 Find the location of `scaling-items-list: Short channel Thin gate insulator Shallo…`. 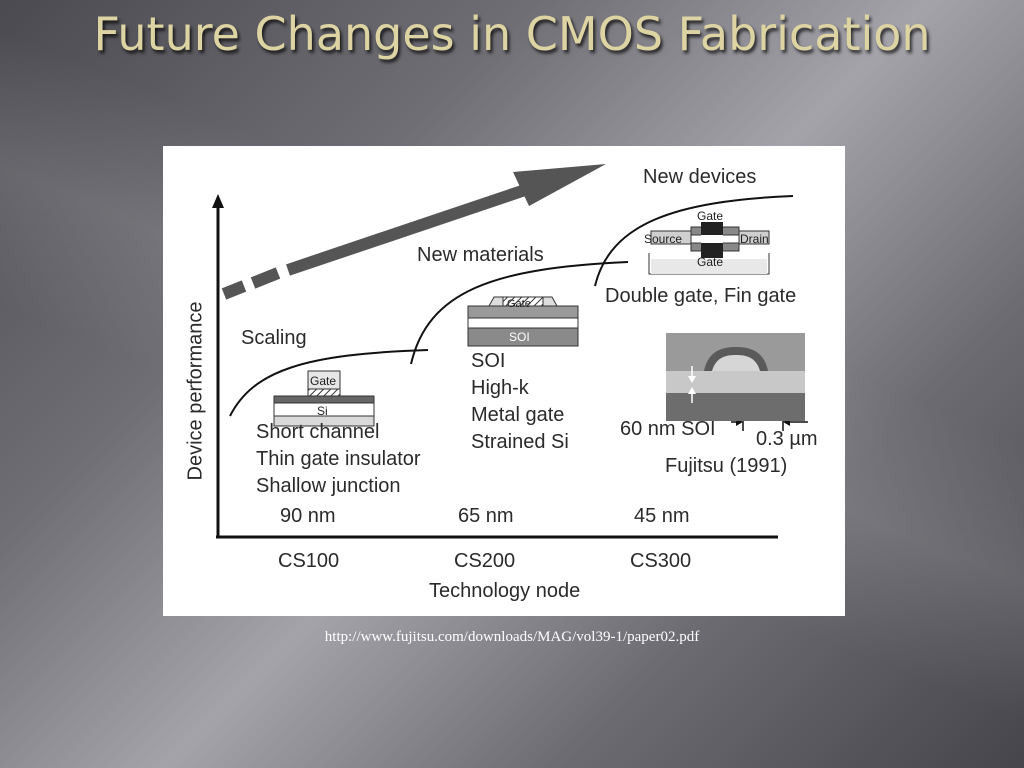

scaling-items-list: Short channel Thin gate insulator Shallo… is located at coordinates (338, 459).